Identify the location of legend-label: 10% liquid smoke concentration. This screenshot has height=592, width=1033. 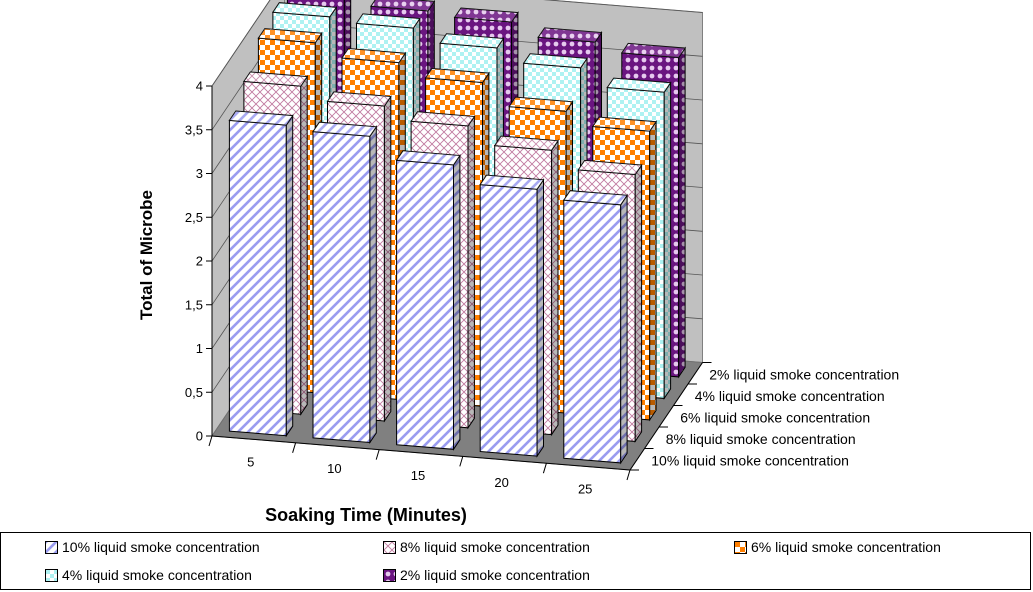
(161, 547).